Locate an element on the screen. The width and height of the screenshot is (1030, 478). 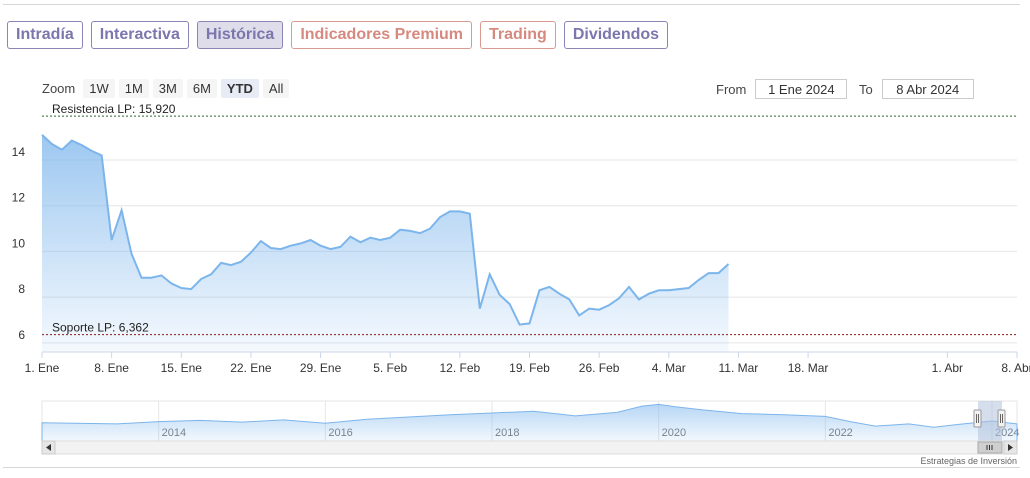
x-tick-label: 26. Feb is located at coordinates (599, 368).